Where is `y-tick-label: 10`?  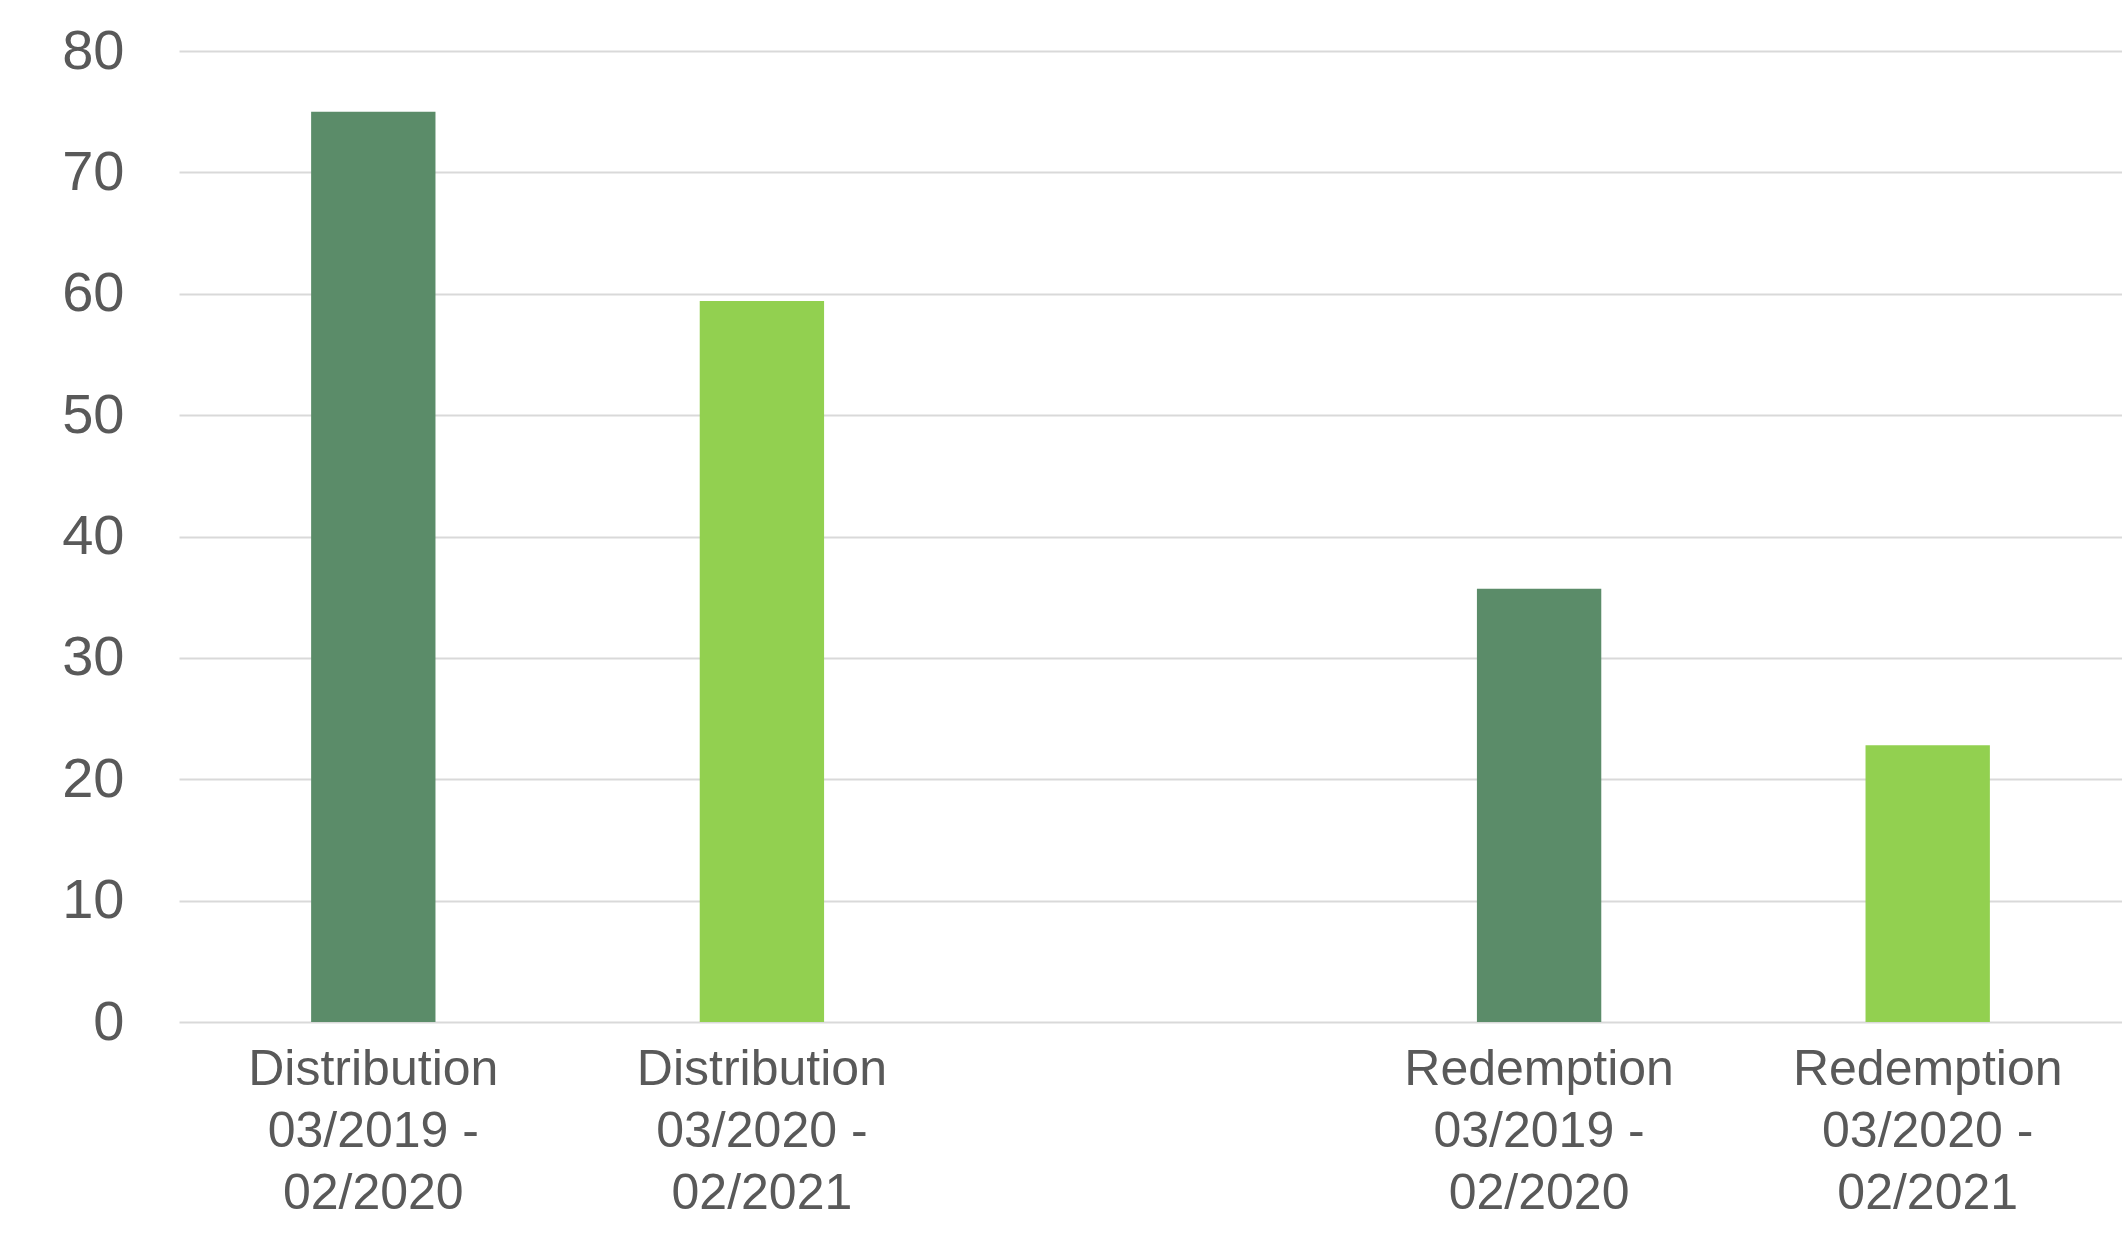
y-tick-label: 10 is located at coordinates (93, 899).